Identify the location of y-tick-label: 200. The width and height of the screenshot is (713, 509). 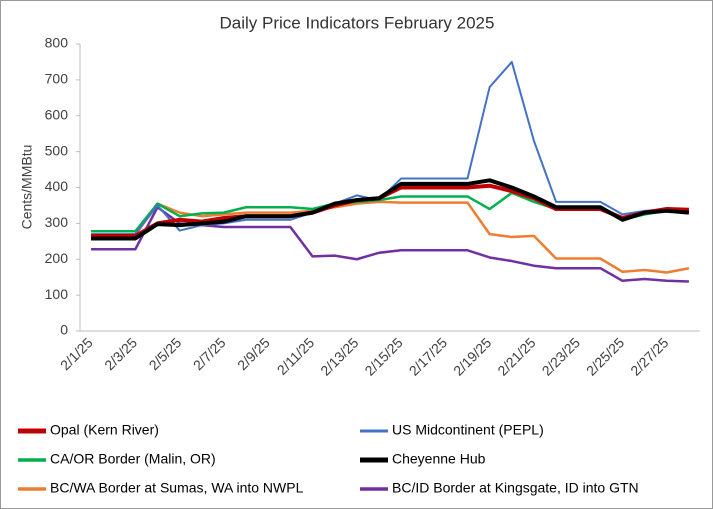
(57, 258).